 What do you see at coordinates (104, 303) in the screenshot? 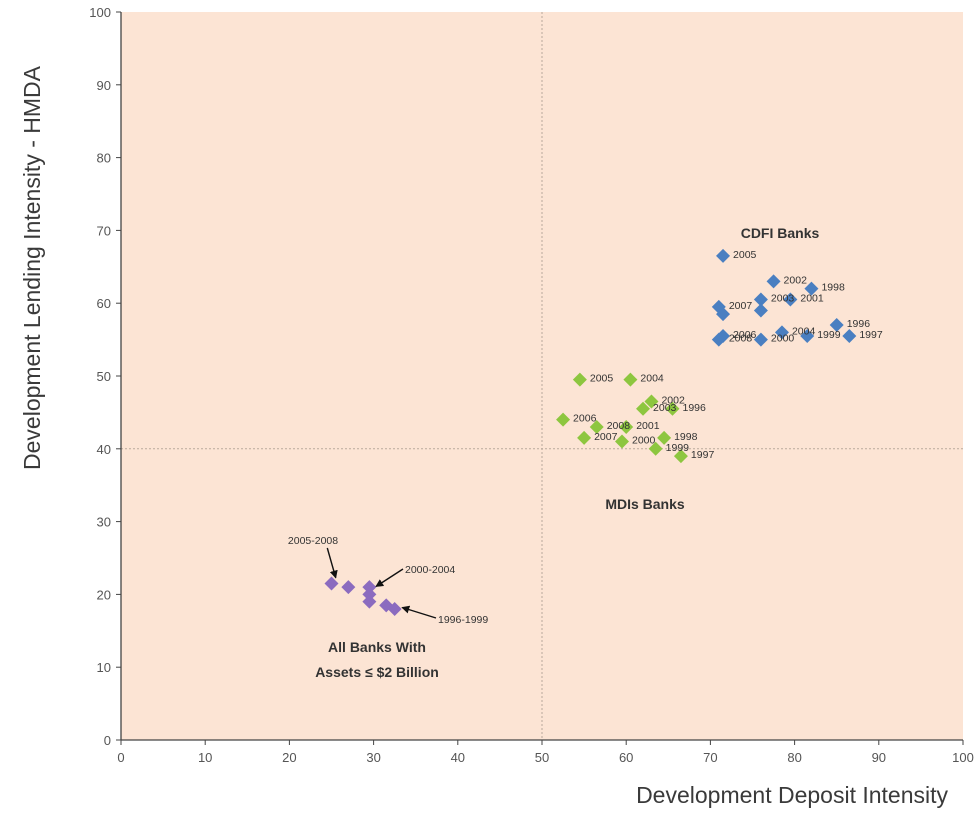
I see `y-tick-label: 60` at bounding box center [104, 303].